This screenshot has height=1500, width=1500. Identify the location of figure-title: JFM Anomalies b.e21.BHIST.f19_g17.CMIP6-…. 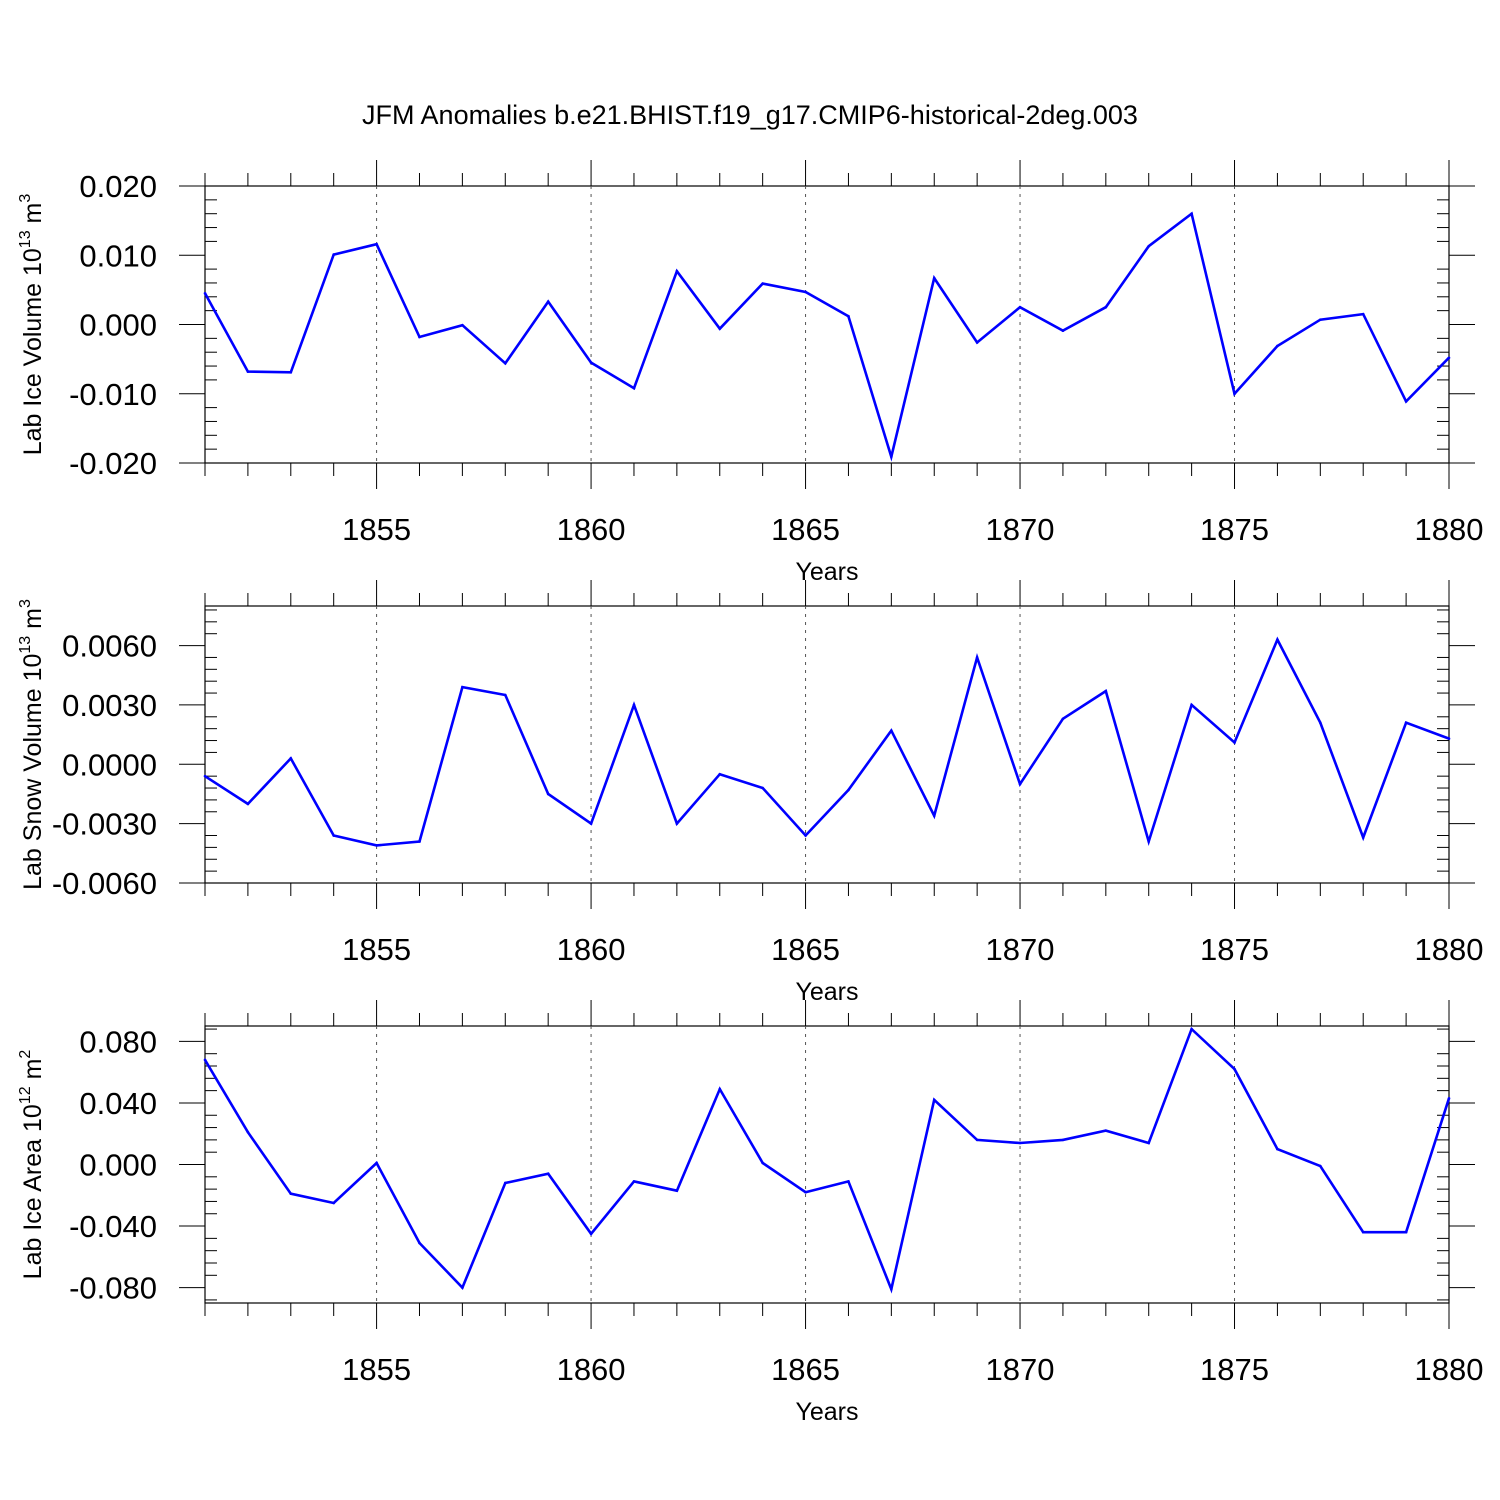
(750, 115).